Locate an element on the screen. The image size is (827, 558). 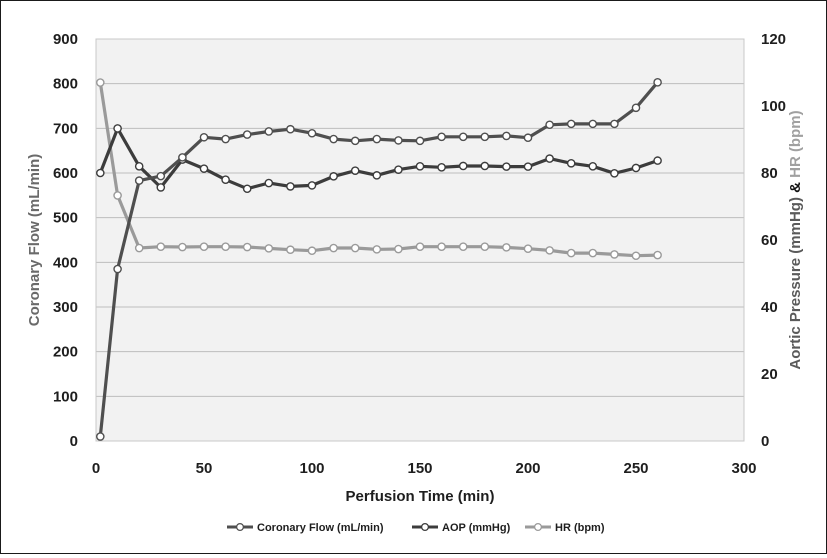
x-tick-label: 50 is located at coordinates (204, 468).